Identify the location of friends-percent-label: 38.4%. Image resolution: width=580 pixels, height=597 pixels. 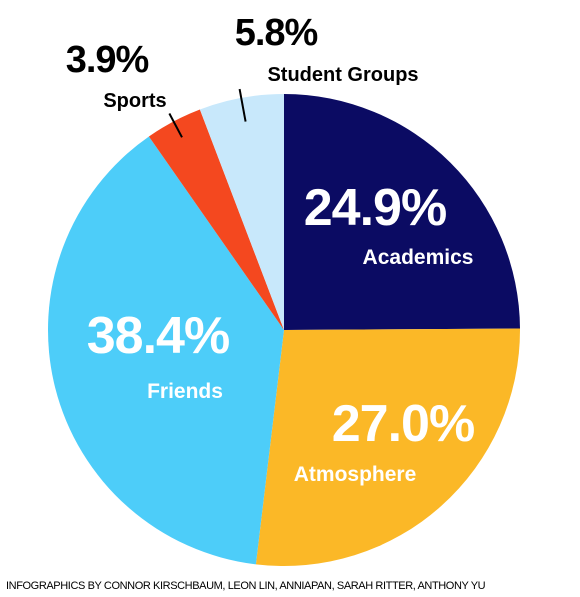
(158, 336).